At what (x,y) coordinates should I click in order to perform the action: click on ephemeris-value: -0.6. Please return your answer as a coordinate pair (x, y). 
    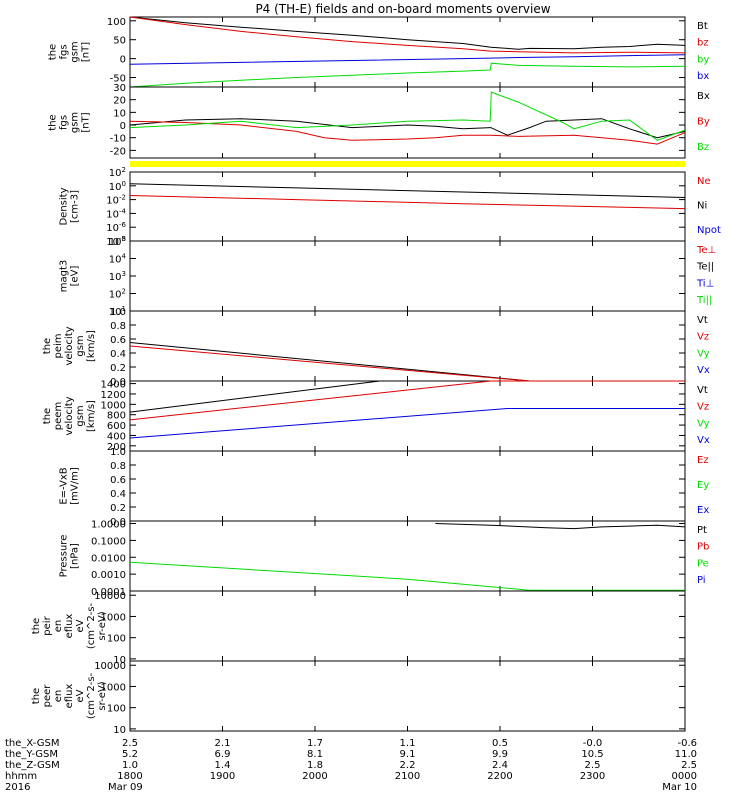
    Looking at the image, I should click on (687, 743).